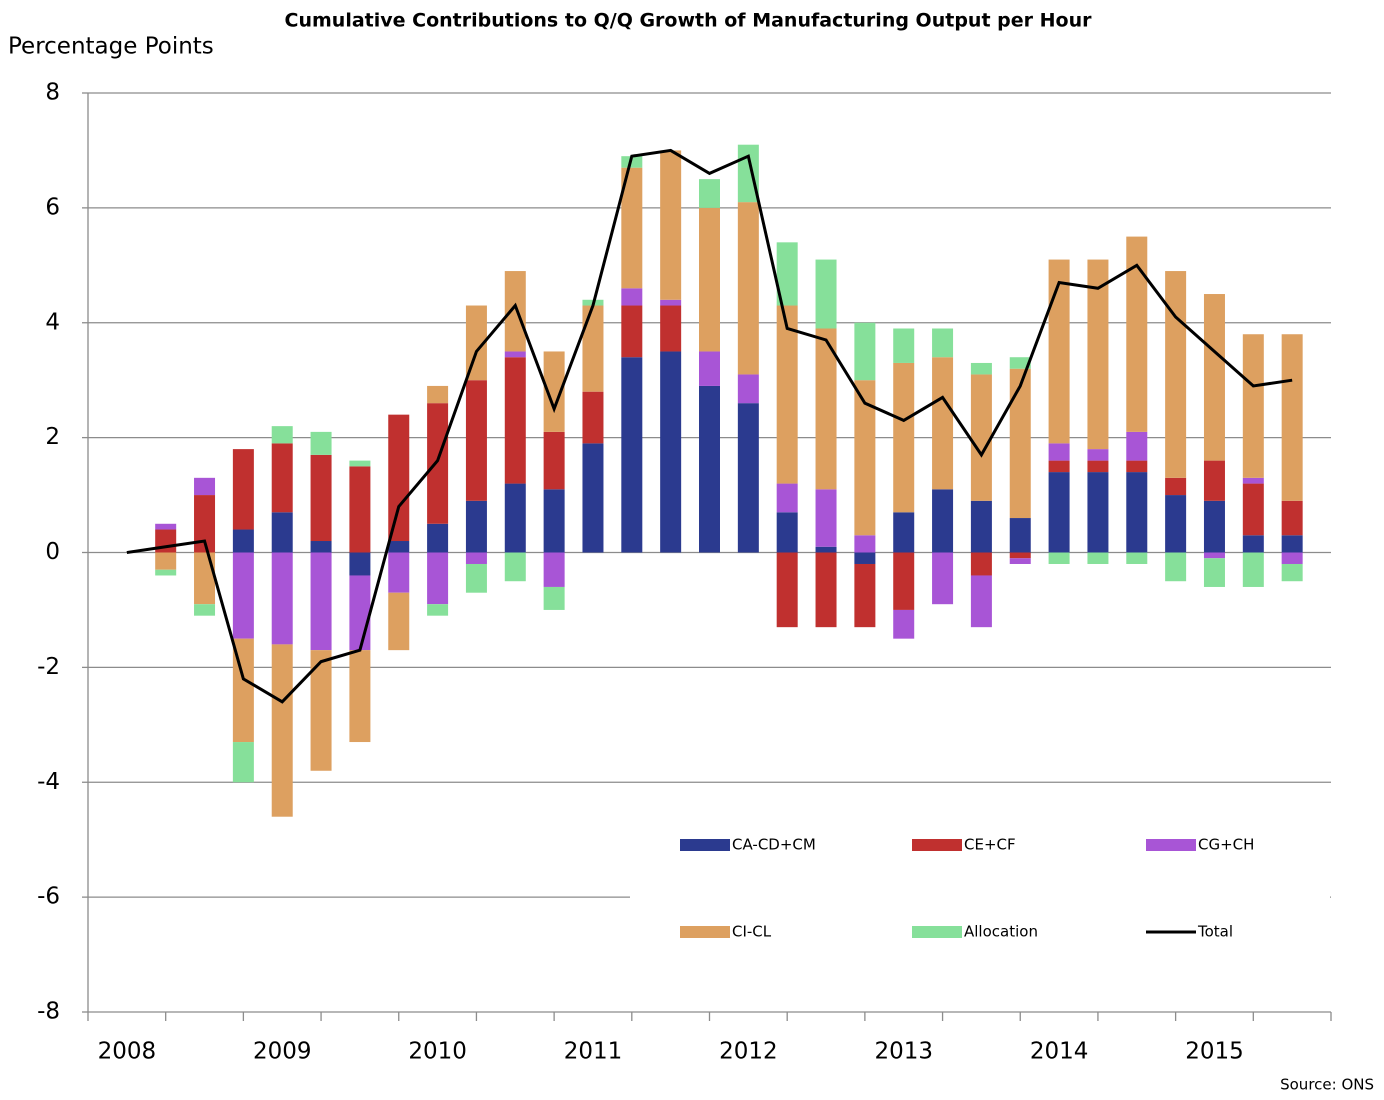 This screenshot has height=1100, width=1384. What do you see at coordinates (127, 1052) in the screenshot?
I see `x-tick-label: 2008` at bounding box center [127, 1052].